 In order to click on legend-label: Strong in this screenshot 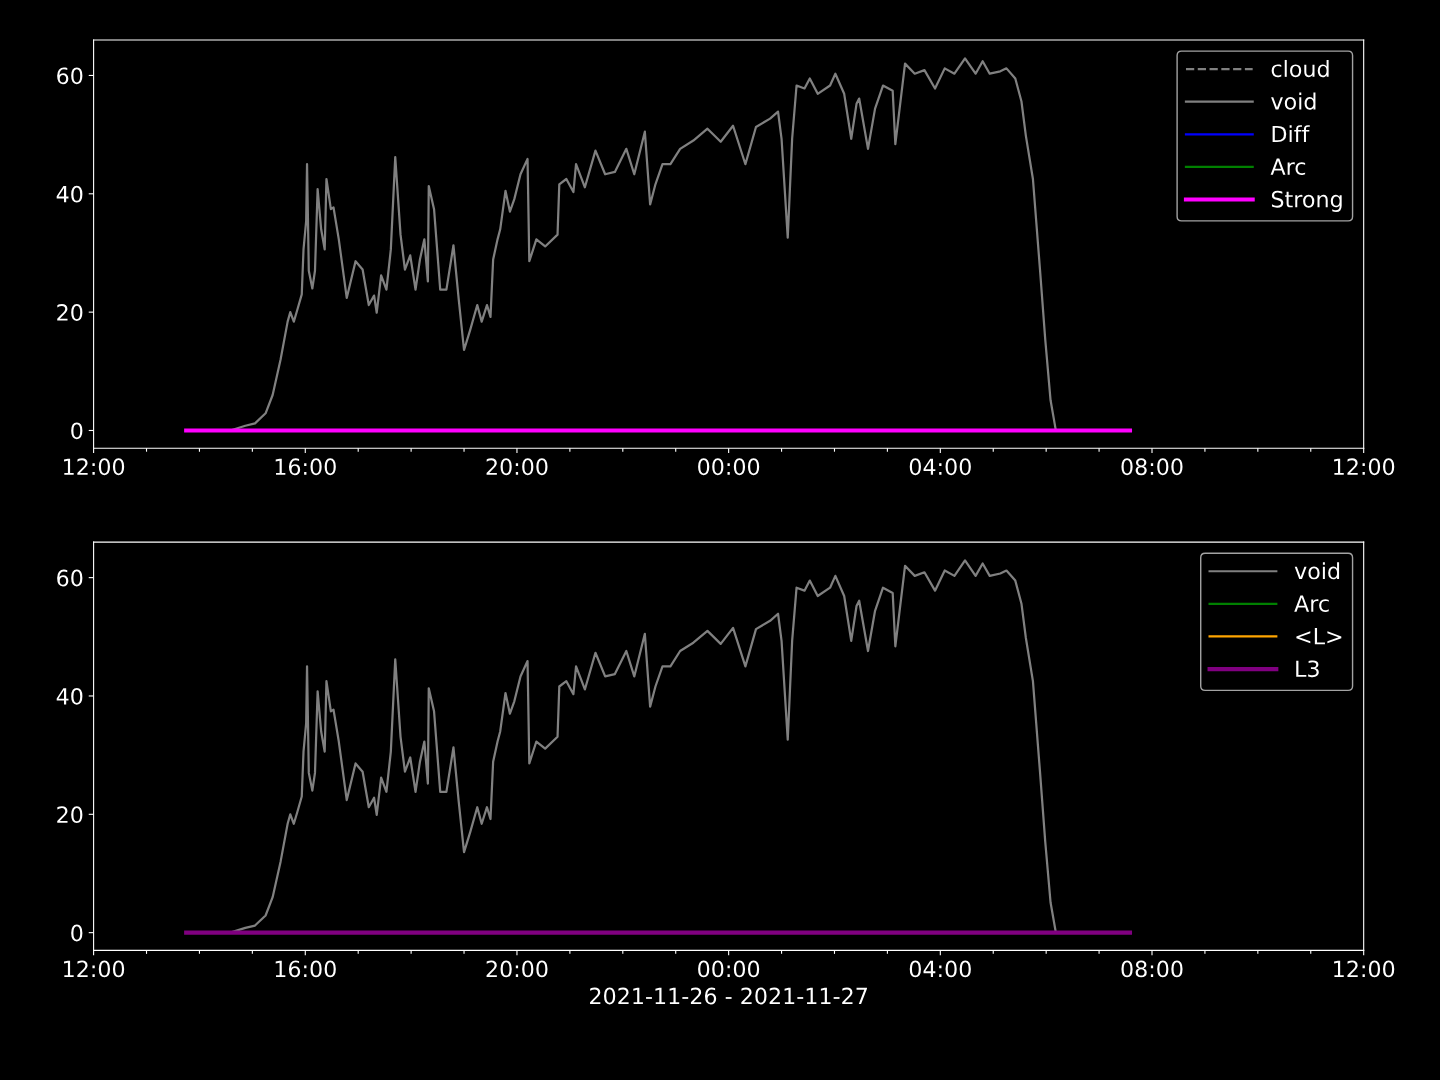, I will do `click(1306, 201)`.